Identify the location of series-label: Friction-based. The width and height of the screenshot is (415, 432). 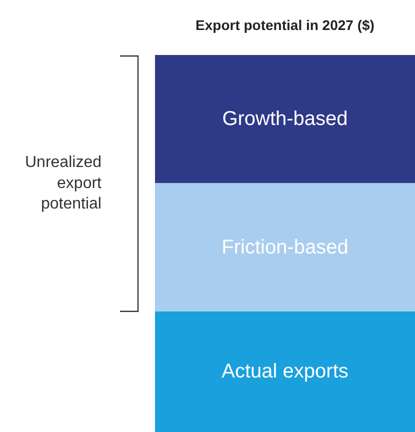
(285, 247).